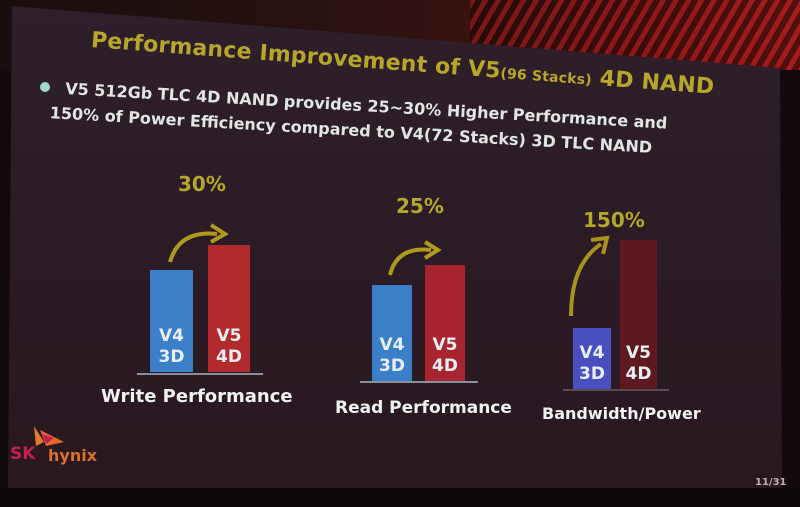  What do you see at coordinates (73, 455) in the screenshot?
I see `logo-hynix-text: hynix` at bounding box center [73, 455].